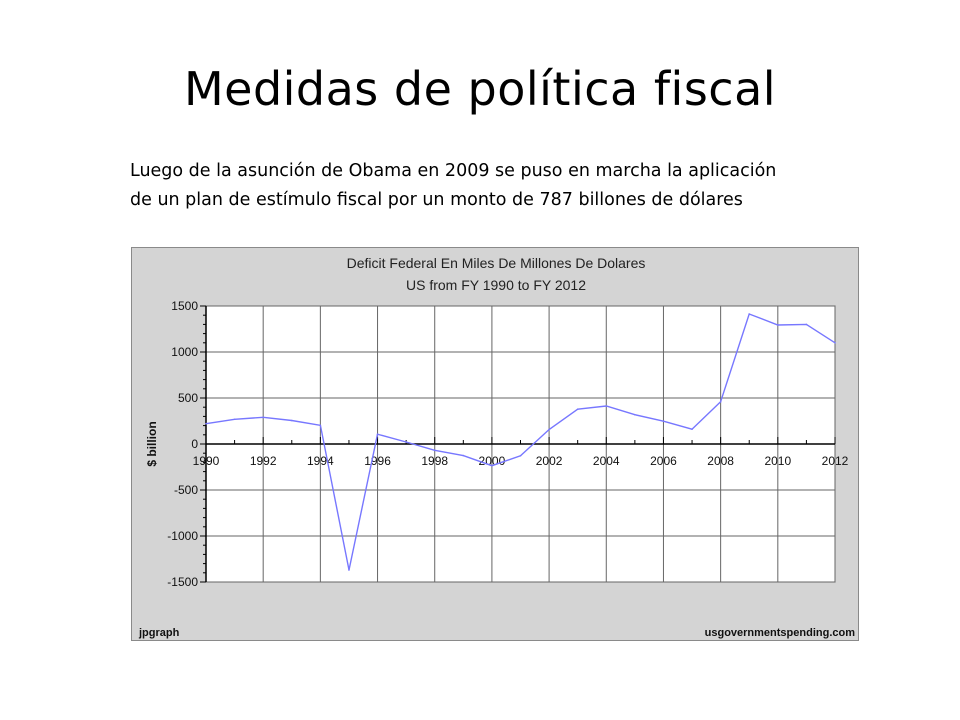 Image resolution: width=960 pixels, height=720 pixels. I want to click on x-tick-label: 1994, so click(320, 461).